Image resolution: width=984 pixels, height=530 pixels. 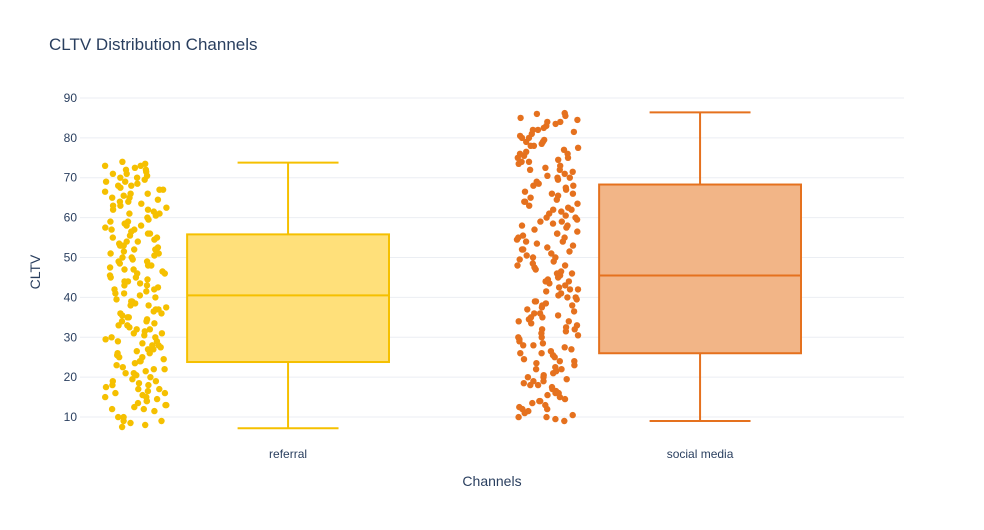 What do you see at coordinates (288, 454) in the screenshot?
I see `x-tick-label: referral` at bounding box center [288, 454].